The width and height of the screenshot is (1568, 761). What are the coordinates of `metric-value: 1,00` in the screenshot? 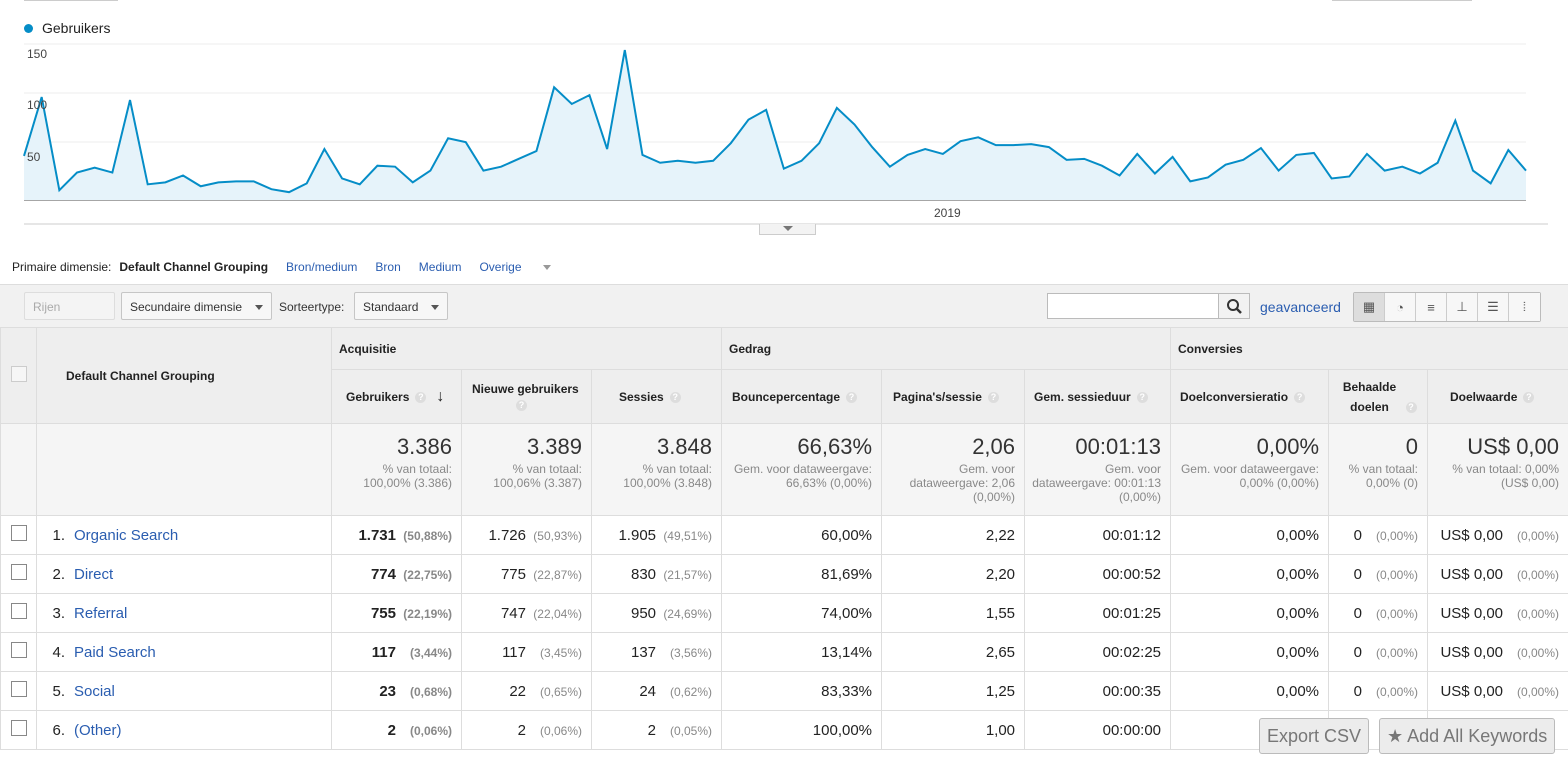 It's located at (1000, 730).